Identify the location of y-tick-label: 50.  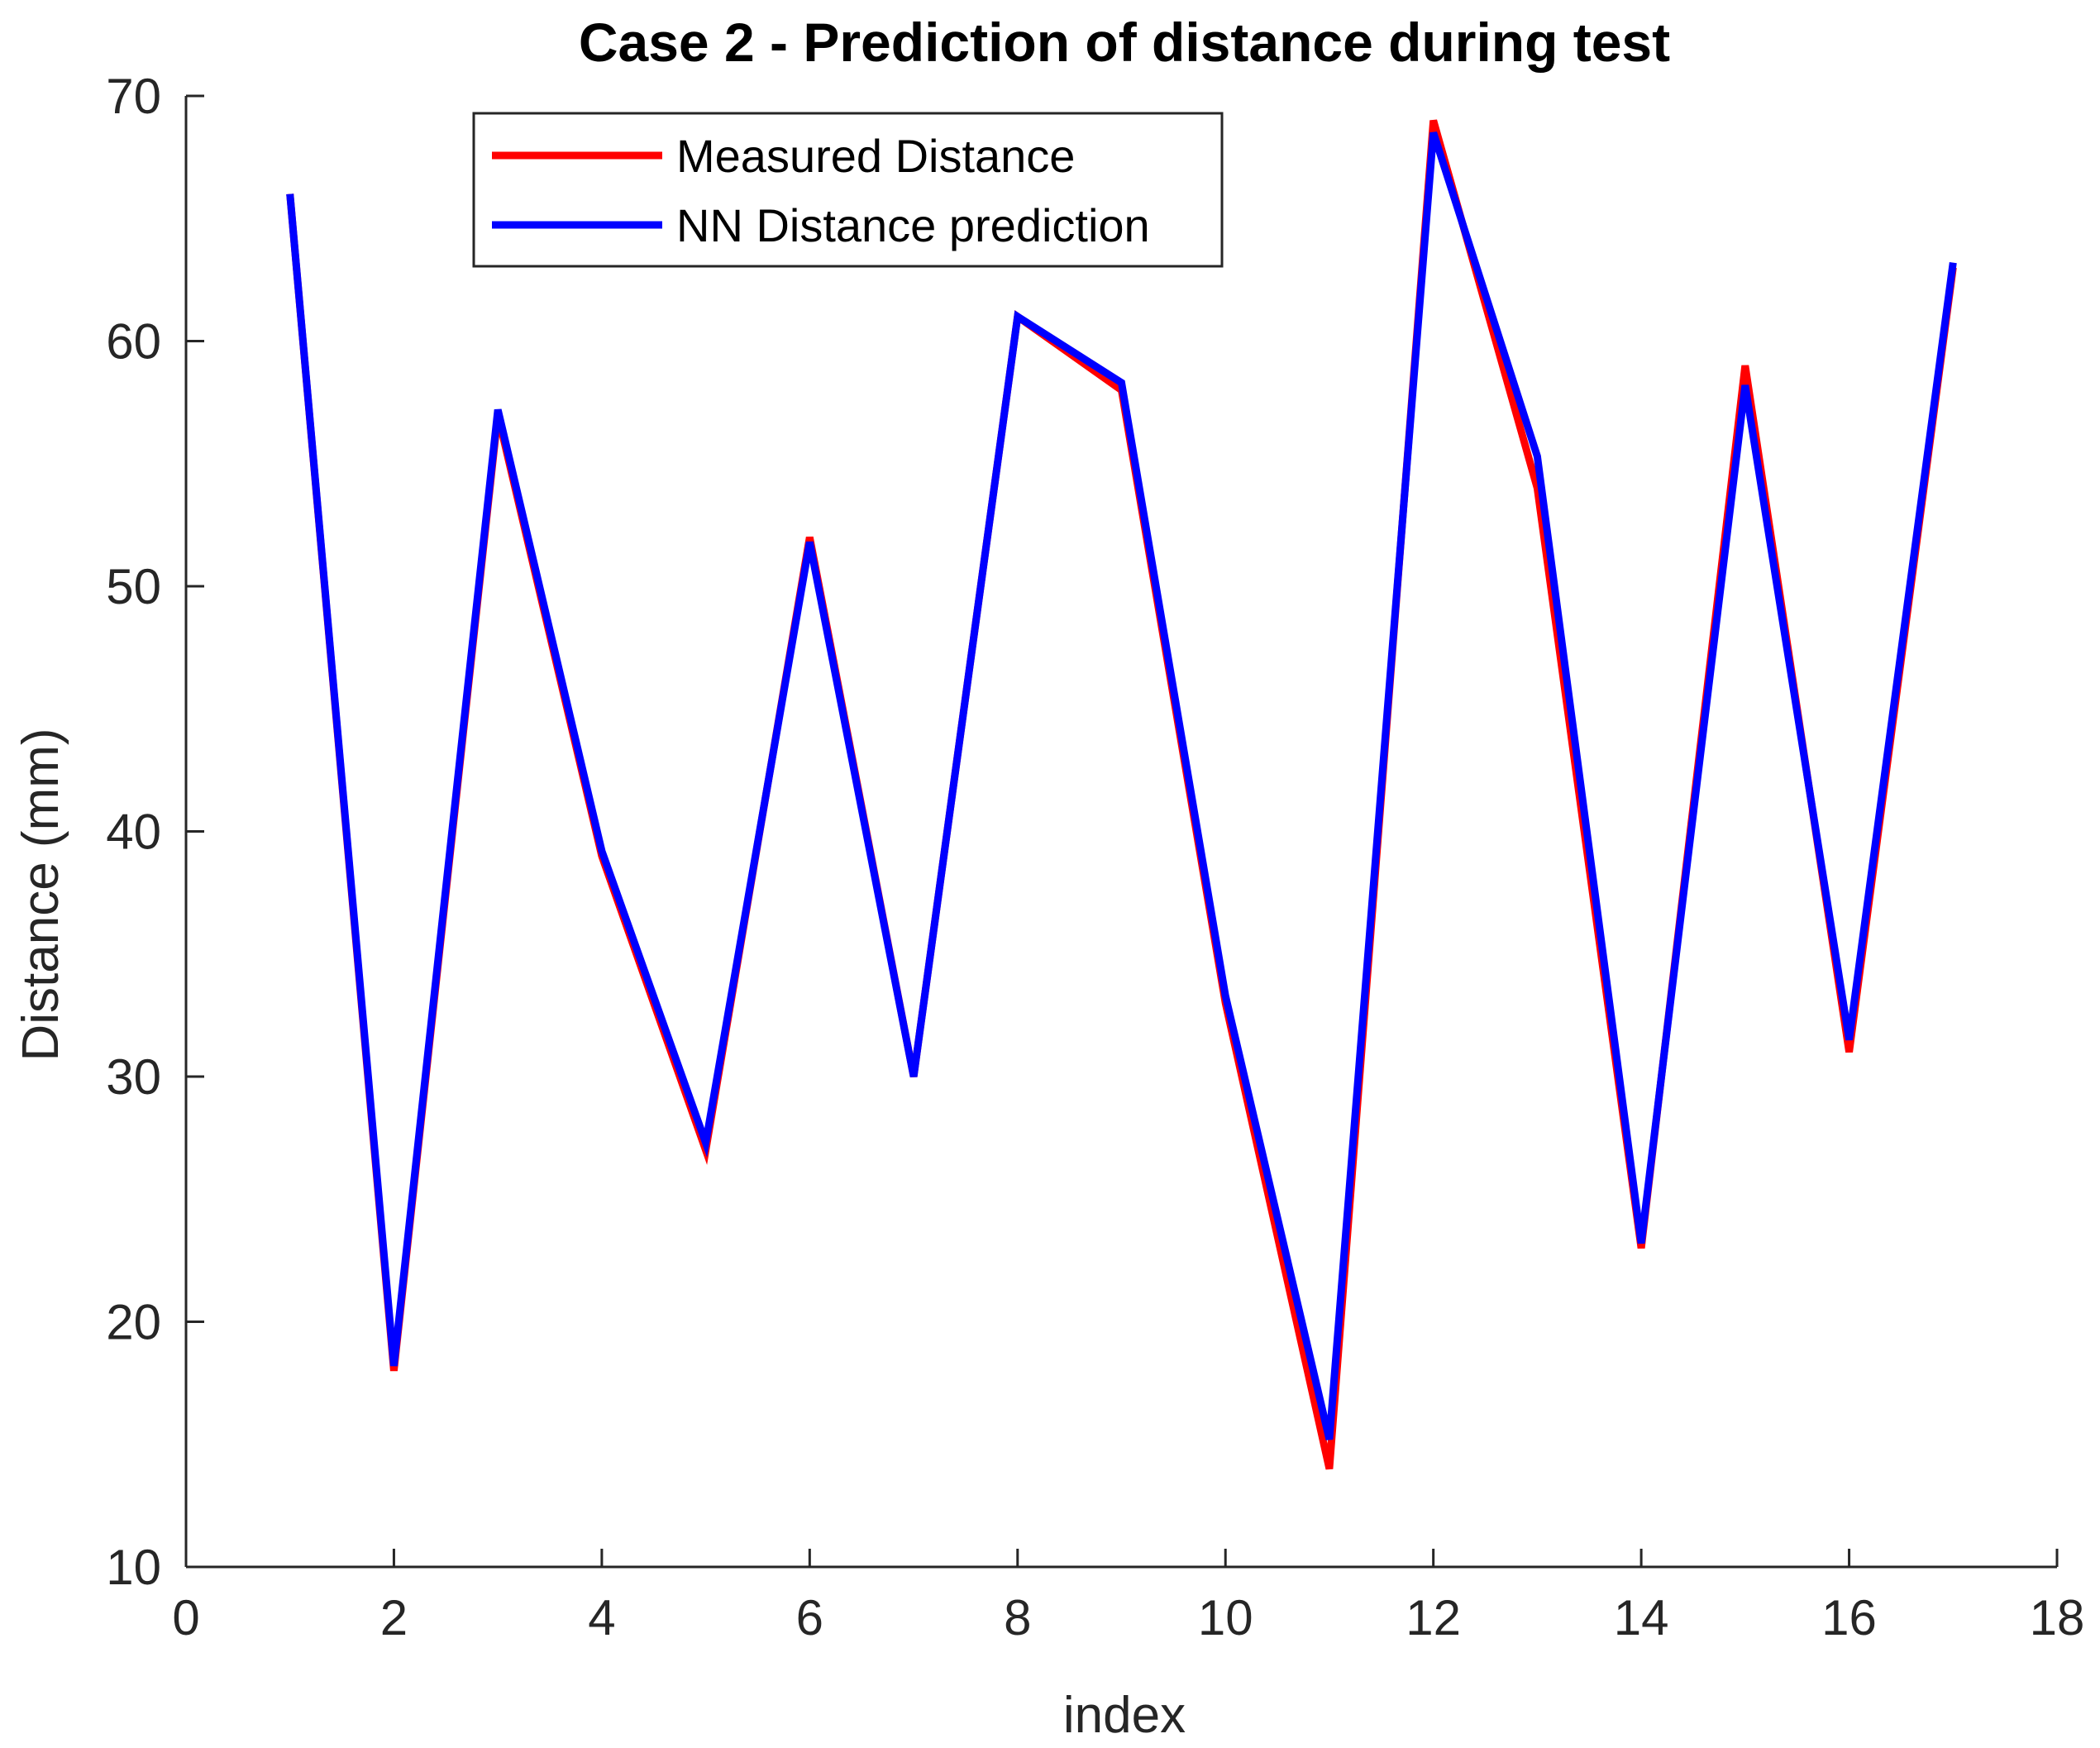
(133, 586).